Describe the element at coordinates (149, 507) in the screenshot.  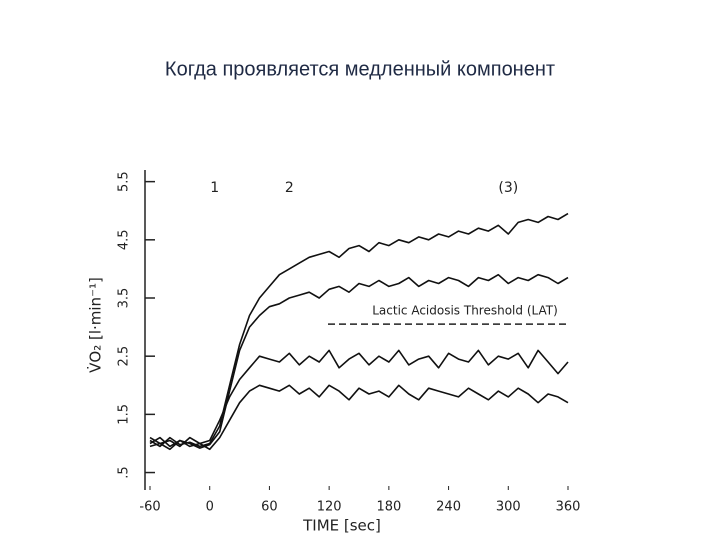
I see `x-tick-label: -60` at that location.